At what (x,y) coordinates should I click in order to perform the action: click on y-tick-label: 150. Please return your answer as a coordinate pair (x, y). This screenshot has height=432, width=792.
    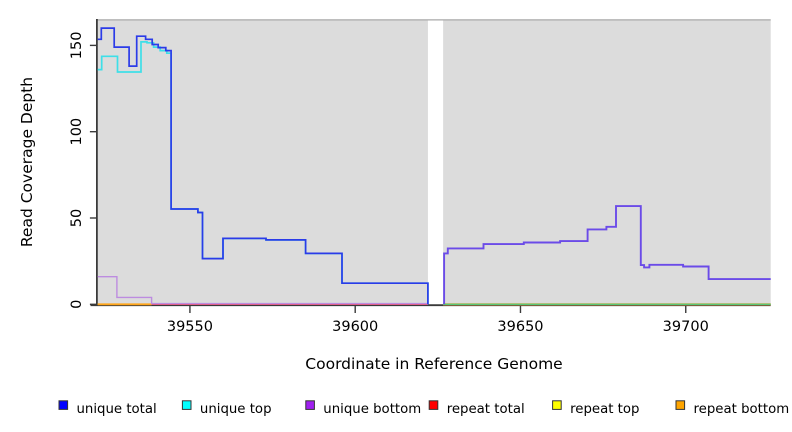
    Looking at the image, I should click on (77, 46).